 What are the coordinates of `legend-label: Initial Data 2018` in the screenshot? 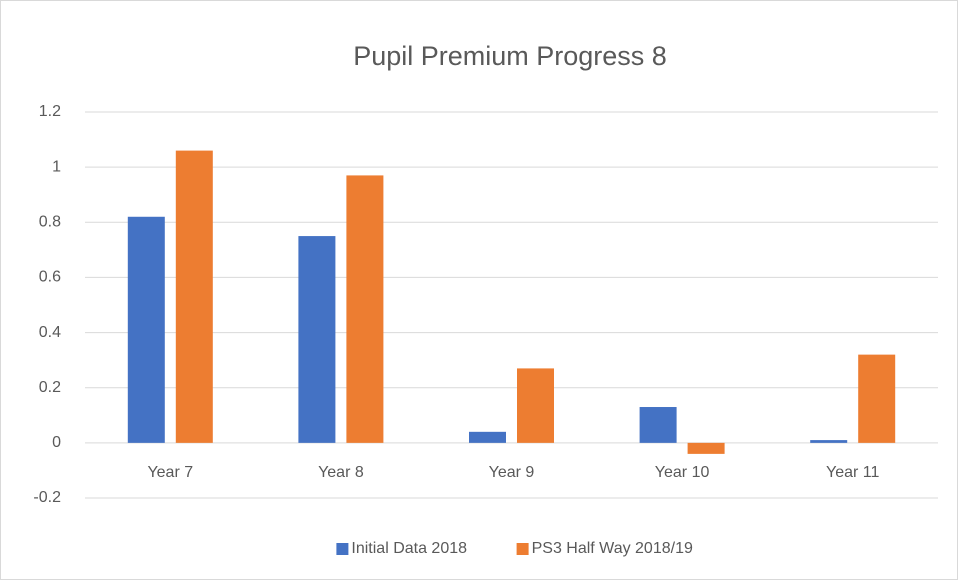 It's located at (409, 548).